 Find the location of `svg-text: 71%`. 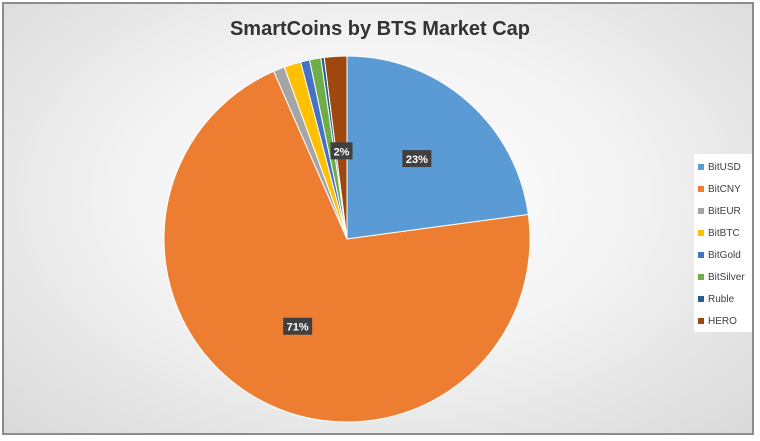

svg-text: 71% is located at coordinates (298, 328).